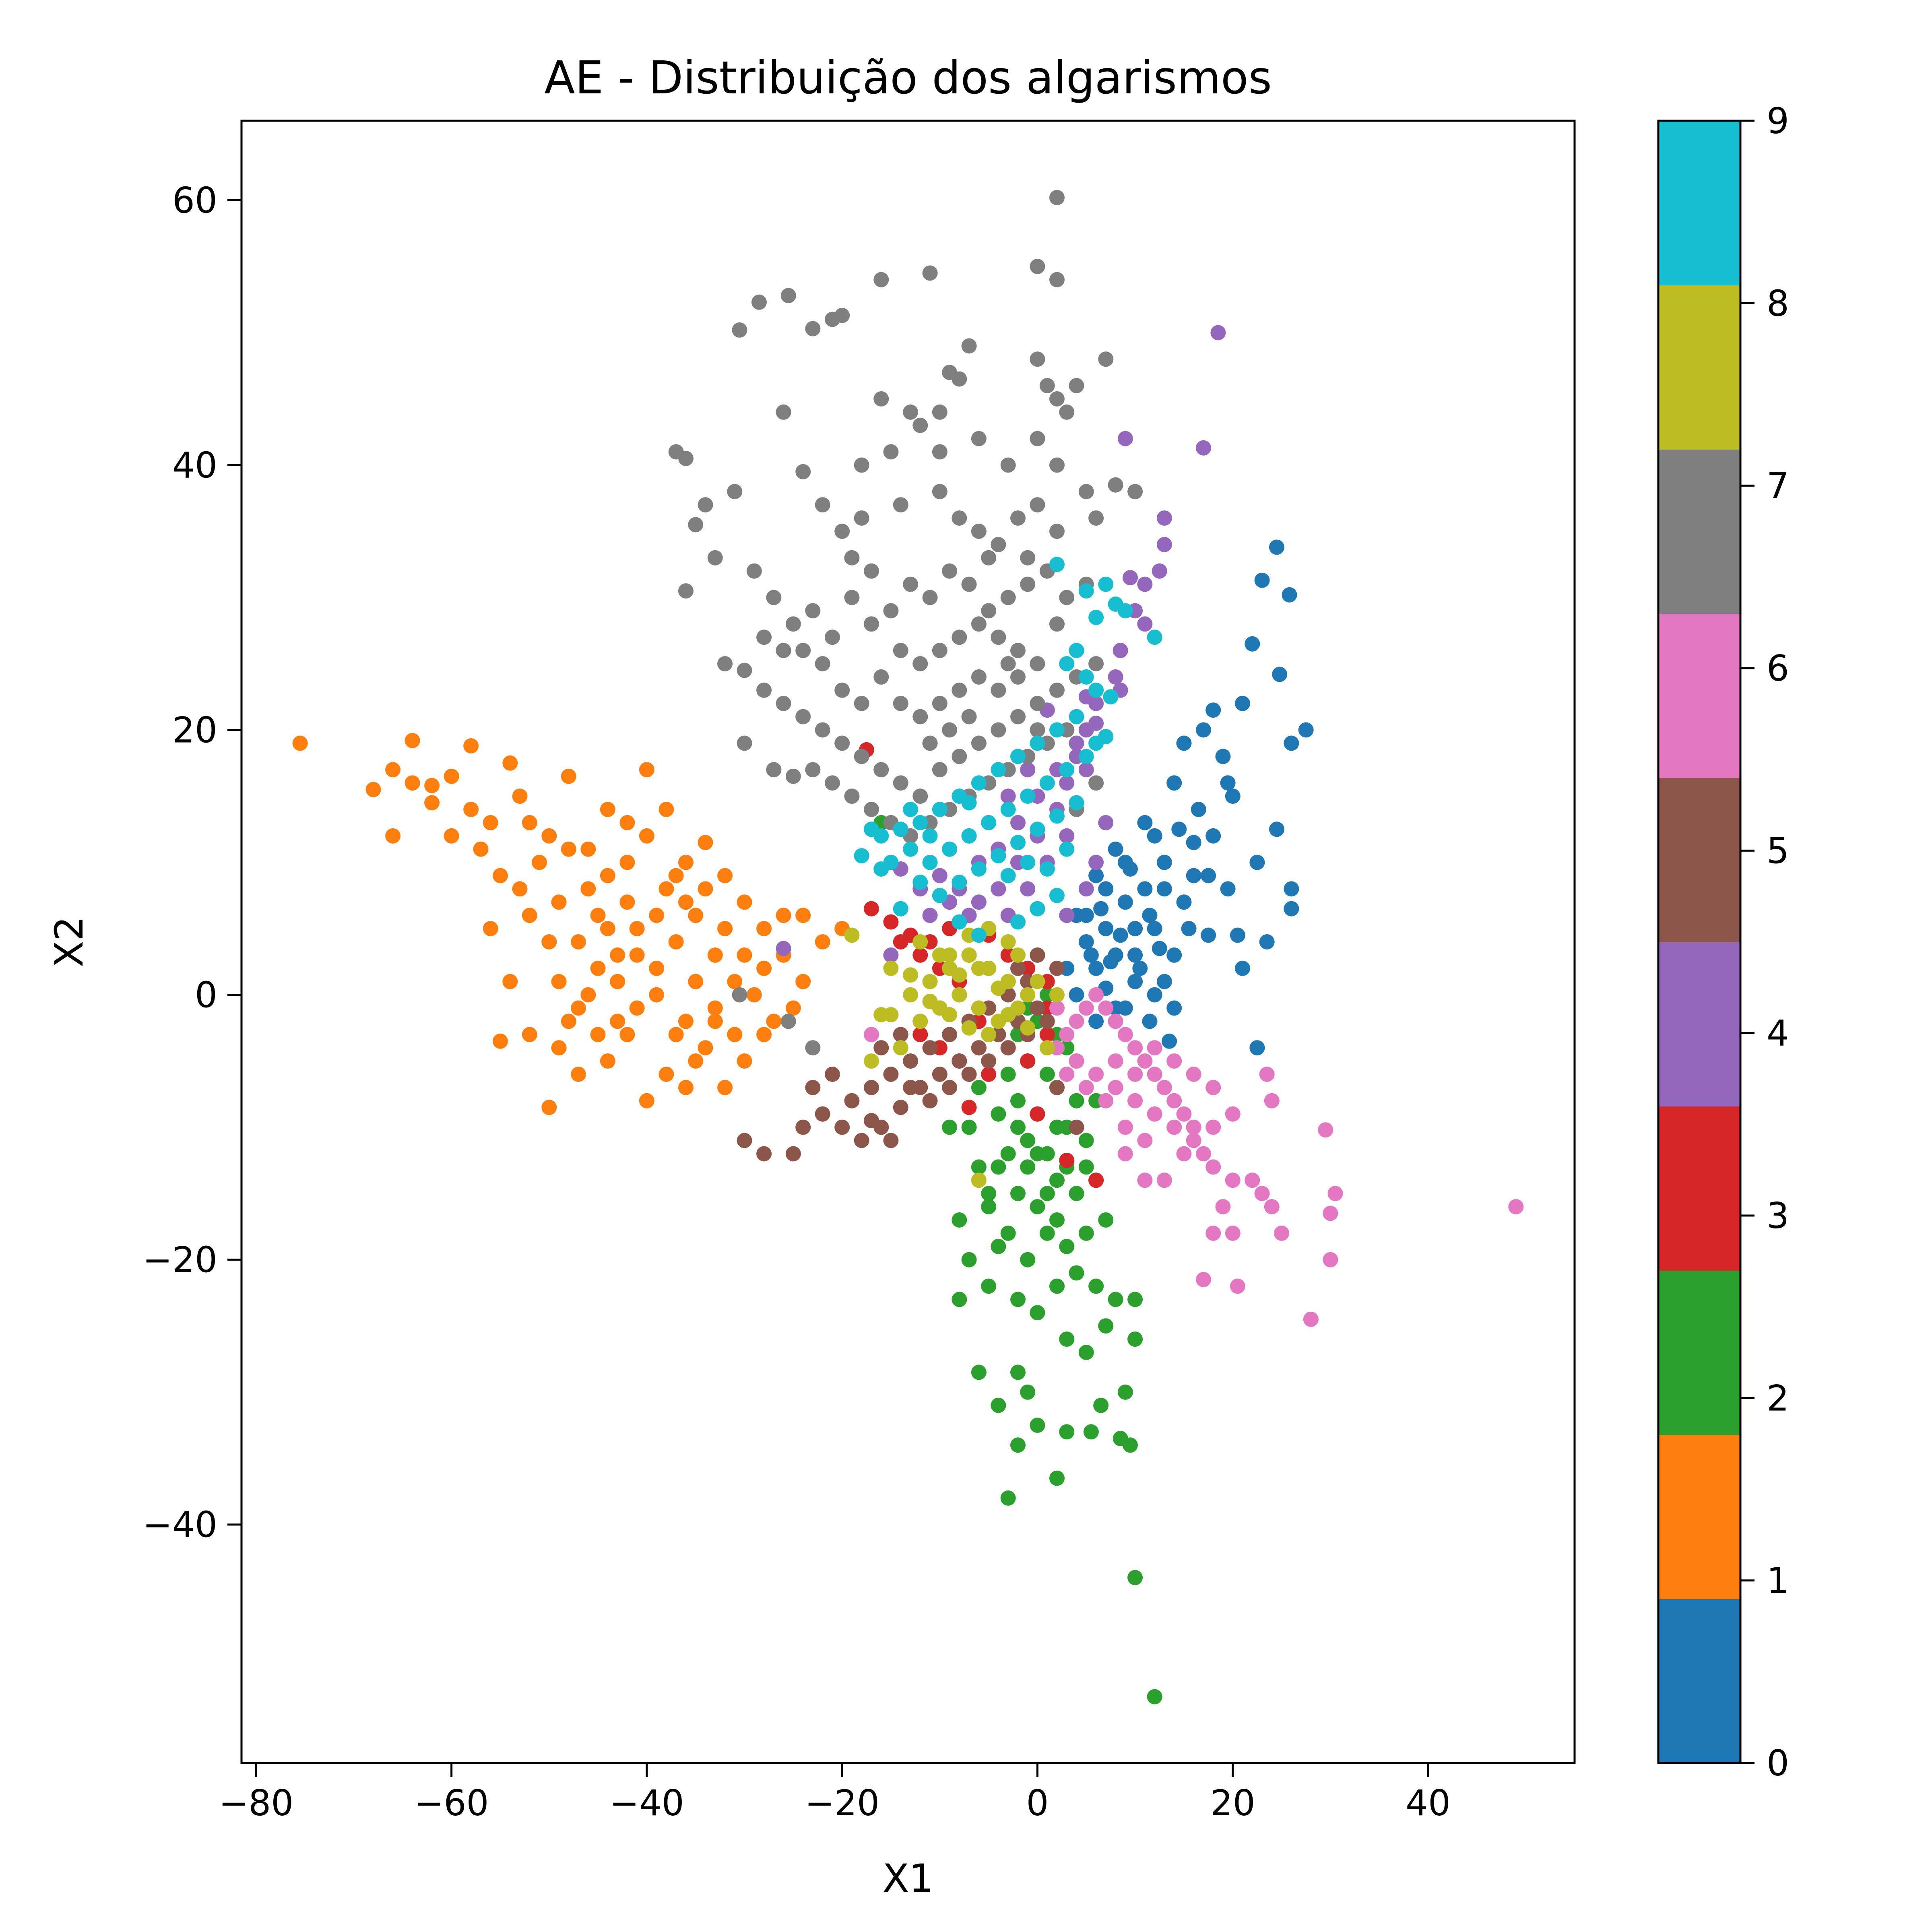 This screenshot has height=1932, width=1932. Describe the element at coordinates (908, 78) in the screenshot. I see `chart-title: AE - Distribuição dos algarismos` at that location.